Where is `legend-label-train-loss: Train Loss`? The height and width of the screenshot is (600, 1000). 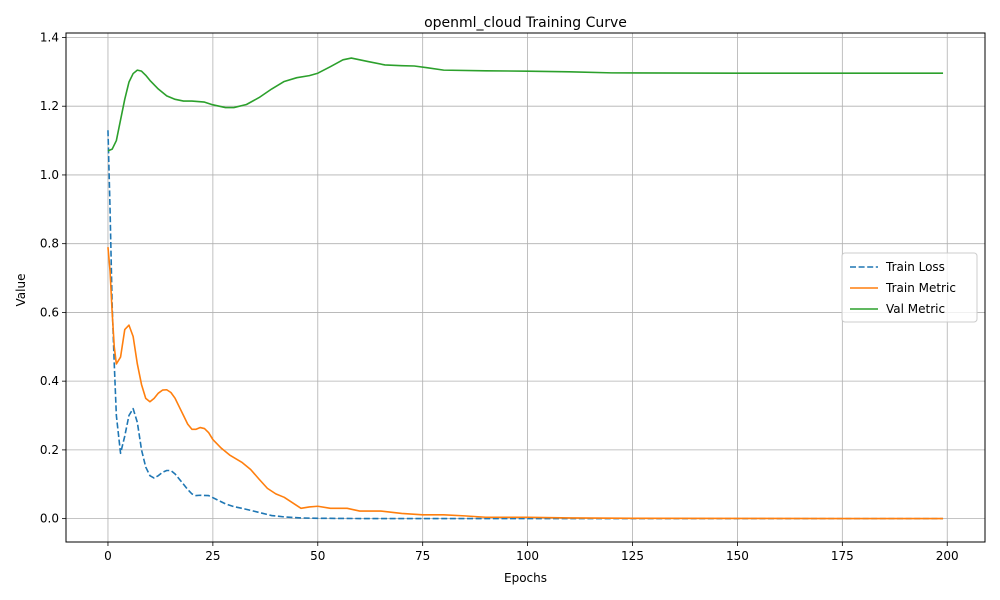
legend-label-train-loss: Train Loss is located at coordinates (915, 267).